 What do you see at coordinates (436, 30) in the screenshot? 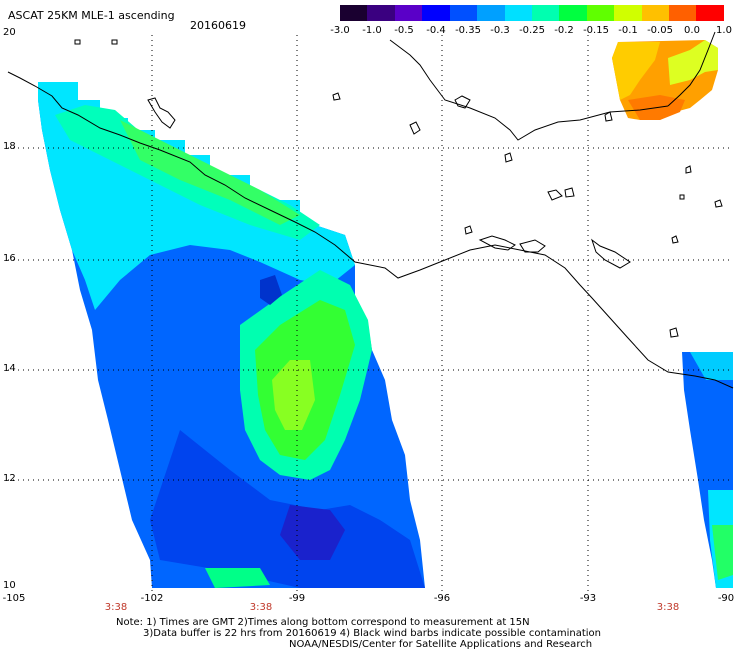
I see `colorbar-tick-label: -0.4` at bounding box center [436, 30].